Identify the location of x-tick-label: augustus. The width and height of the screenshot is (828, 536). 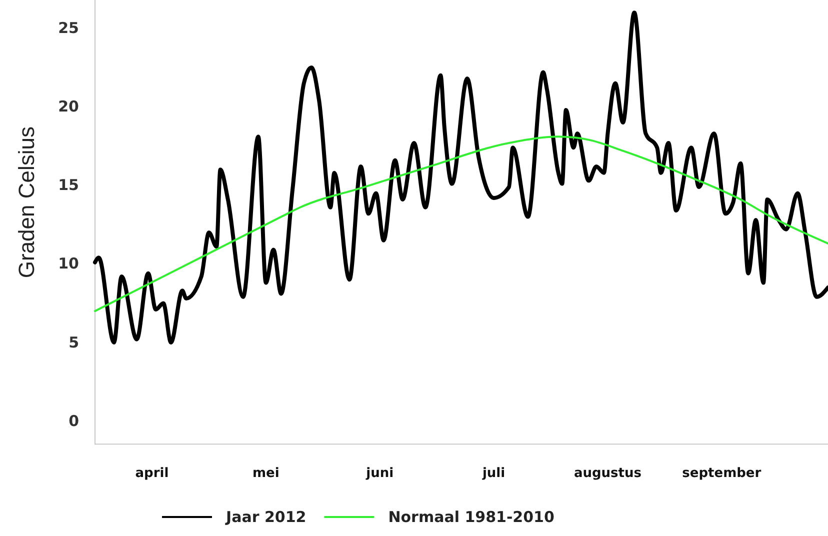
(608, 474).